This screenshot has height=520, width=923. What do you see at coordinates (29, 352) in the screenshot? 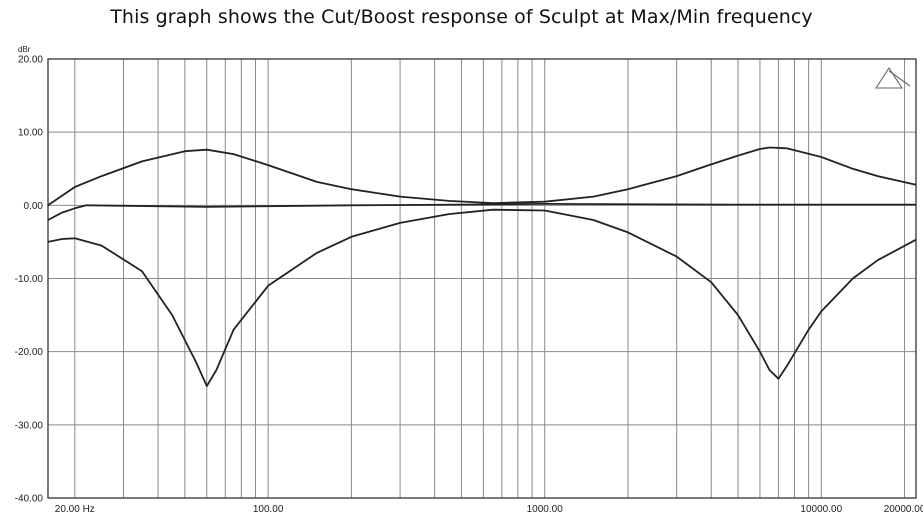
I see `y-tick-label: -20.00` at bounding box center [29, 352].